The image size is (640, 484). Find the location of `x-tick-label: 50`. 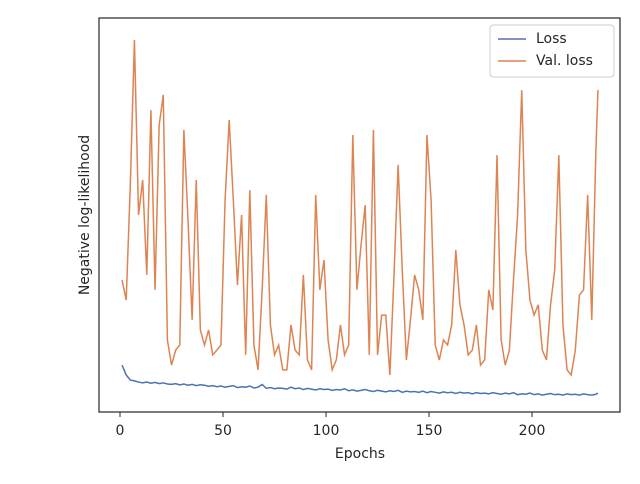

x-tick-label: 50 is located at coordinates (223, 431).